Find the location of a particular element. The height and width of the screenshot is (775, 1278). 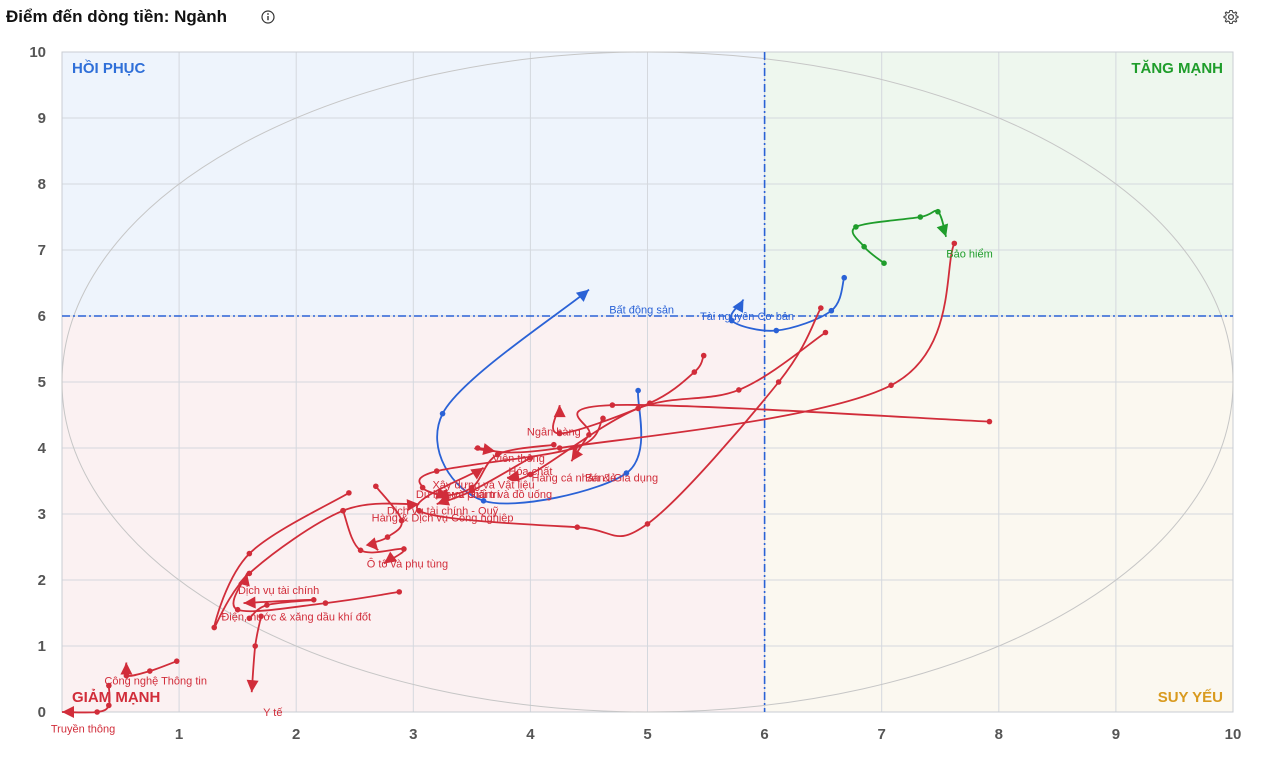

series-label: Ô tô và phụ tùng is located at coordinates (407, 564).